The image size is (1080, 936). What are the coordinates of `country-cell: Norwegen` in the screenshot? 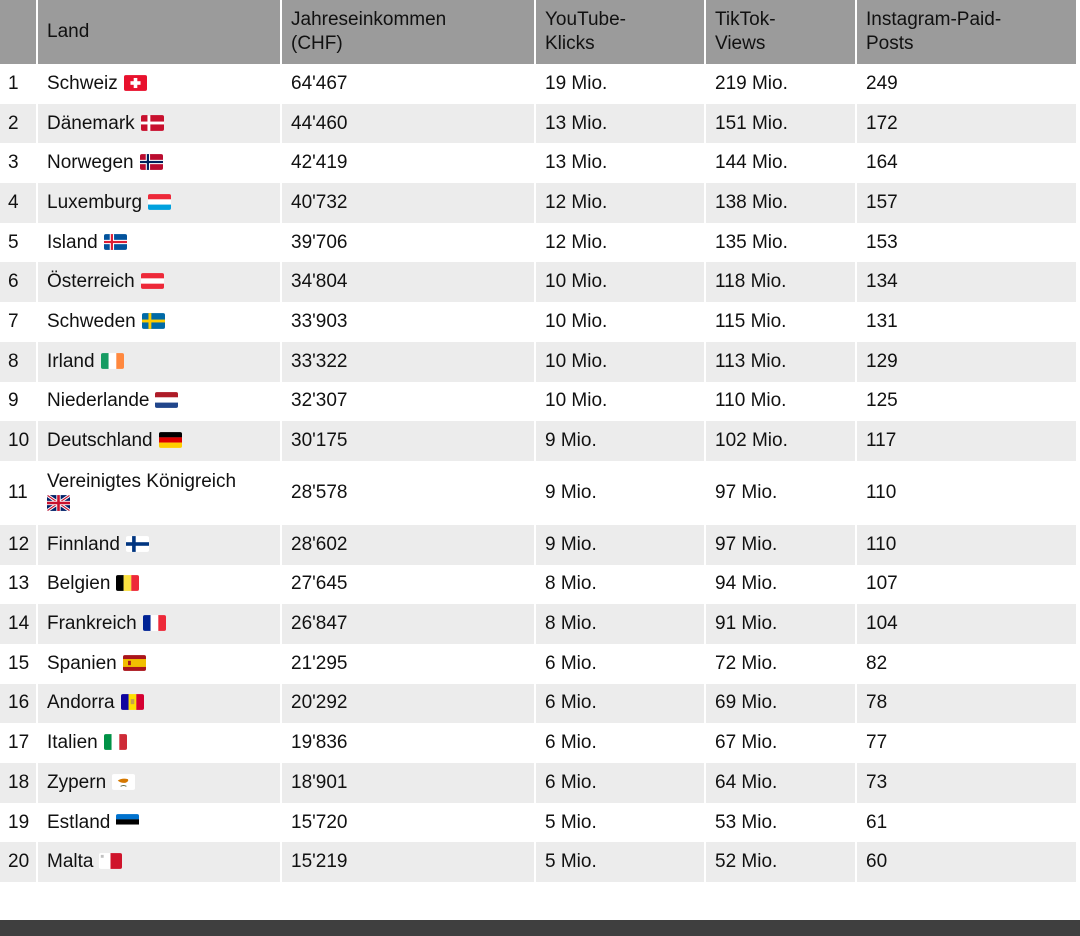 It's located at (160, 163).